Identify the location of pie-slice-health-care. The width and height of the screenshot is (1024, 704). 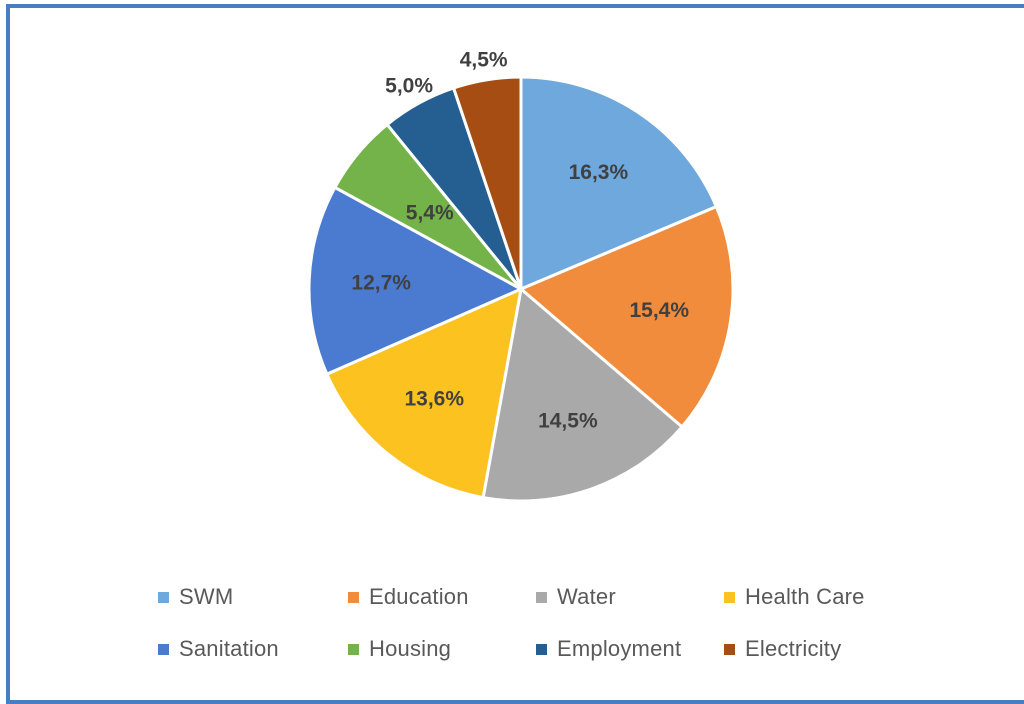
(423, 393).